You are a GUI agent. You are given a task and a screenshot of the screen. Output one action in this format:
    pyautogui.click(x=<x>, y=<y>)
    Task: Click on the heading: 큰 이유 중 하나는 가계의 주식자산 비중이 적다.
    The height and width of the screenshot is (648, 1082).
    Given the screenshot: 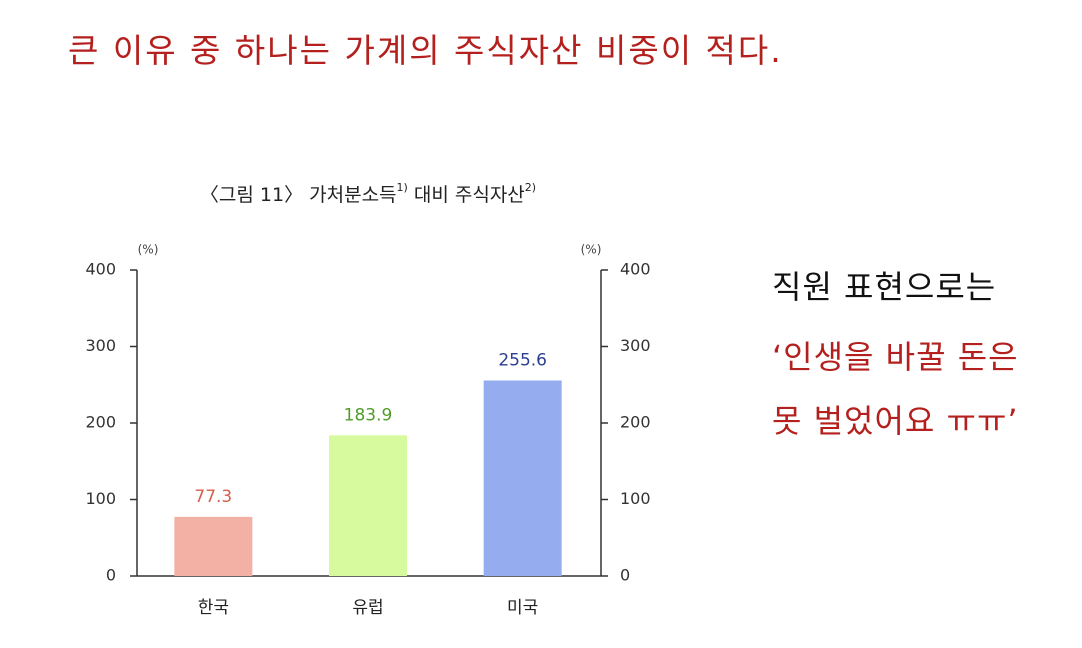 What is the action you would take?
    pyautogui.click(x=425, y=50)
    